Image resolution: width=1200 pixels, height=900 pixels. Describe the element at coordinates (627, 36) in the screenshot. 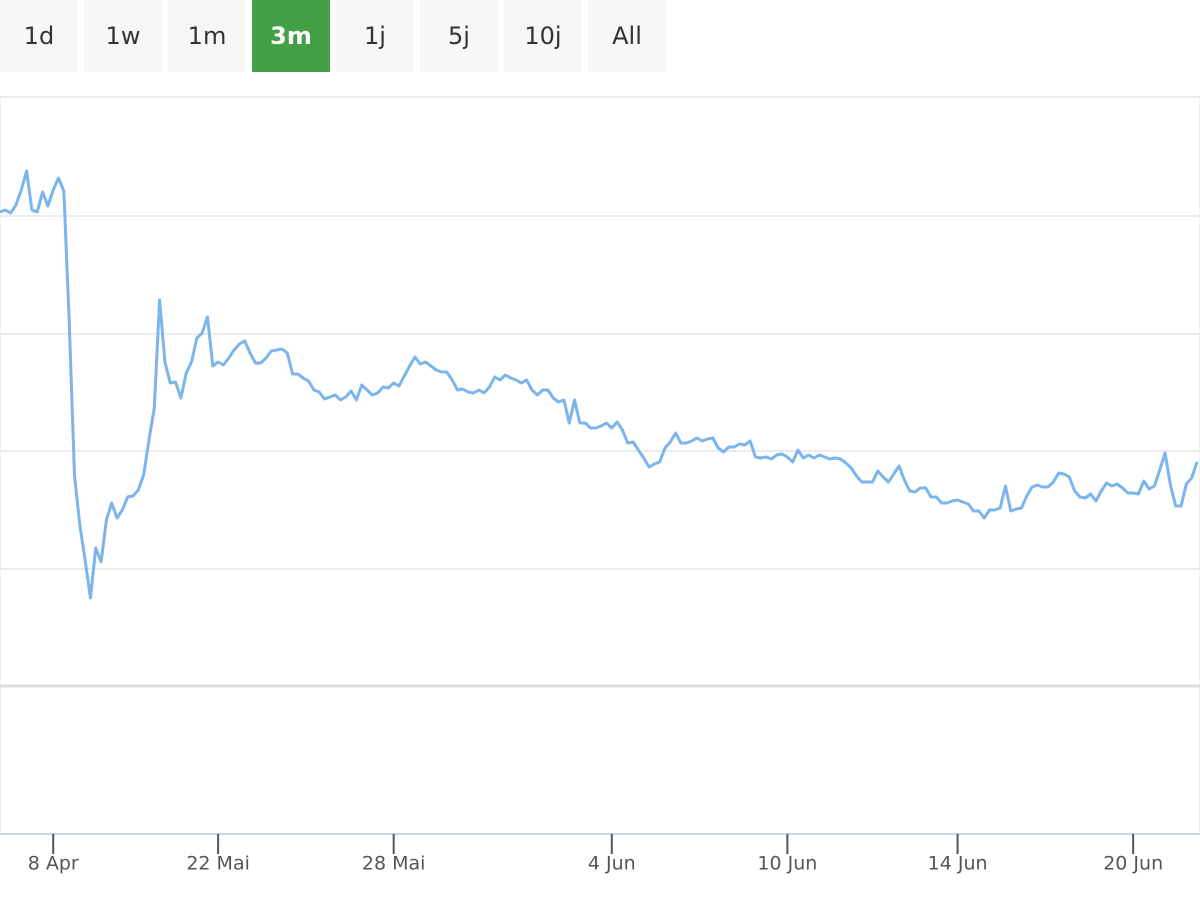

I see `range-button: All` at that location.